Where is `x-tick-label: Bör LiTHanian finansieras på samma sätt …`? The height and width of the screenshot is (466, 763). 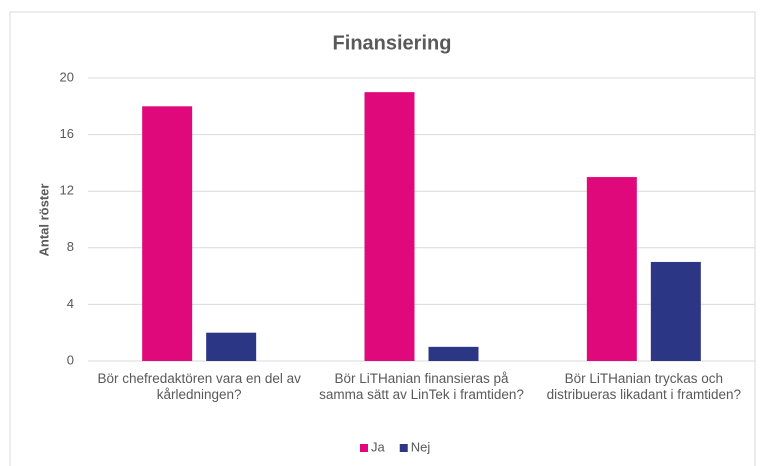 x-tick-label: Bör LiTHanian finansieras på samma sätt … is located at coordinates (421, 386).